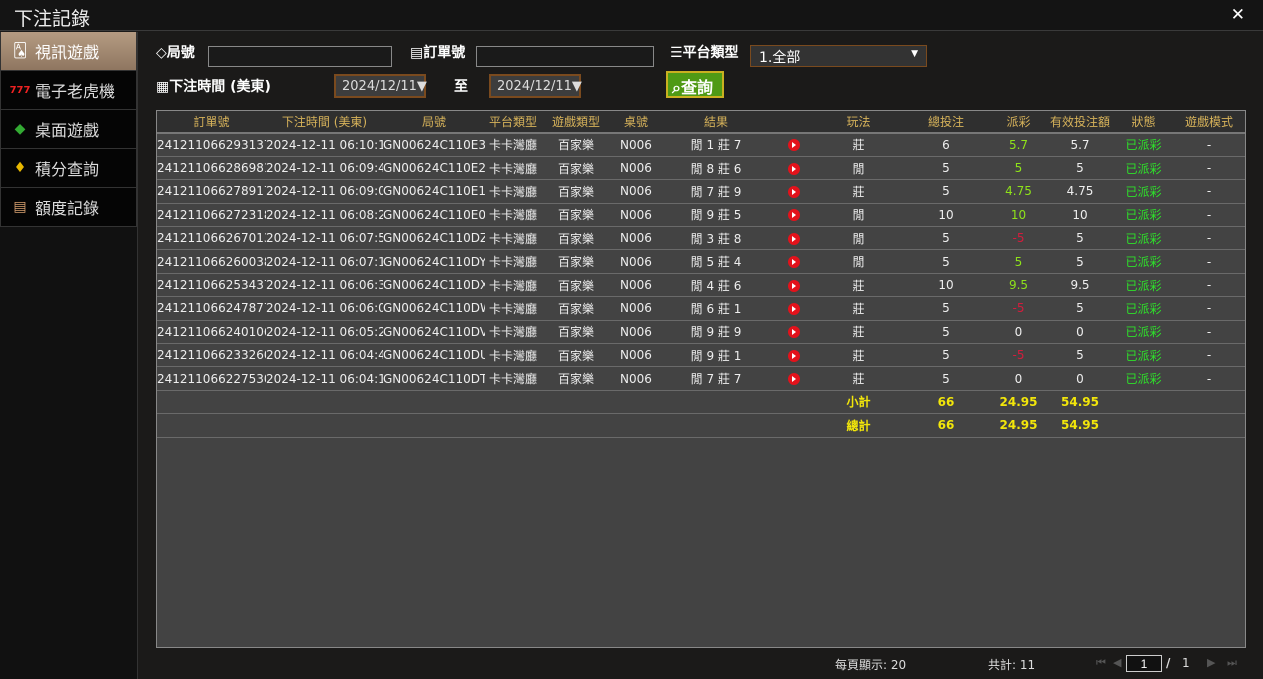 This screenshot has height=679, width=1263. I want to click on subtotal-payout: 24.95, so click(1018, 402).